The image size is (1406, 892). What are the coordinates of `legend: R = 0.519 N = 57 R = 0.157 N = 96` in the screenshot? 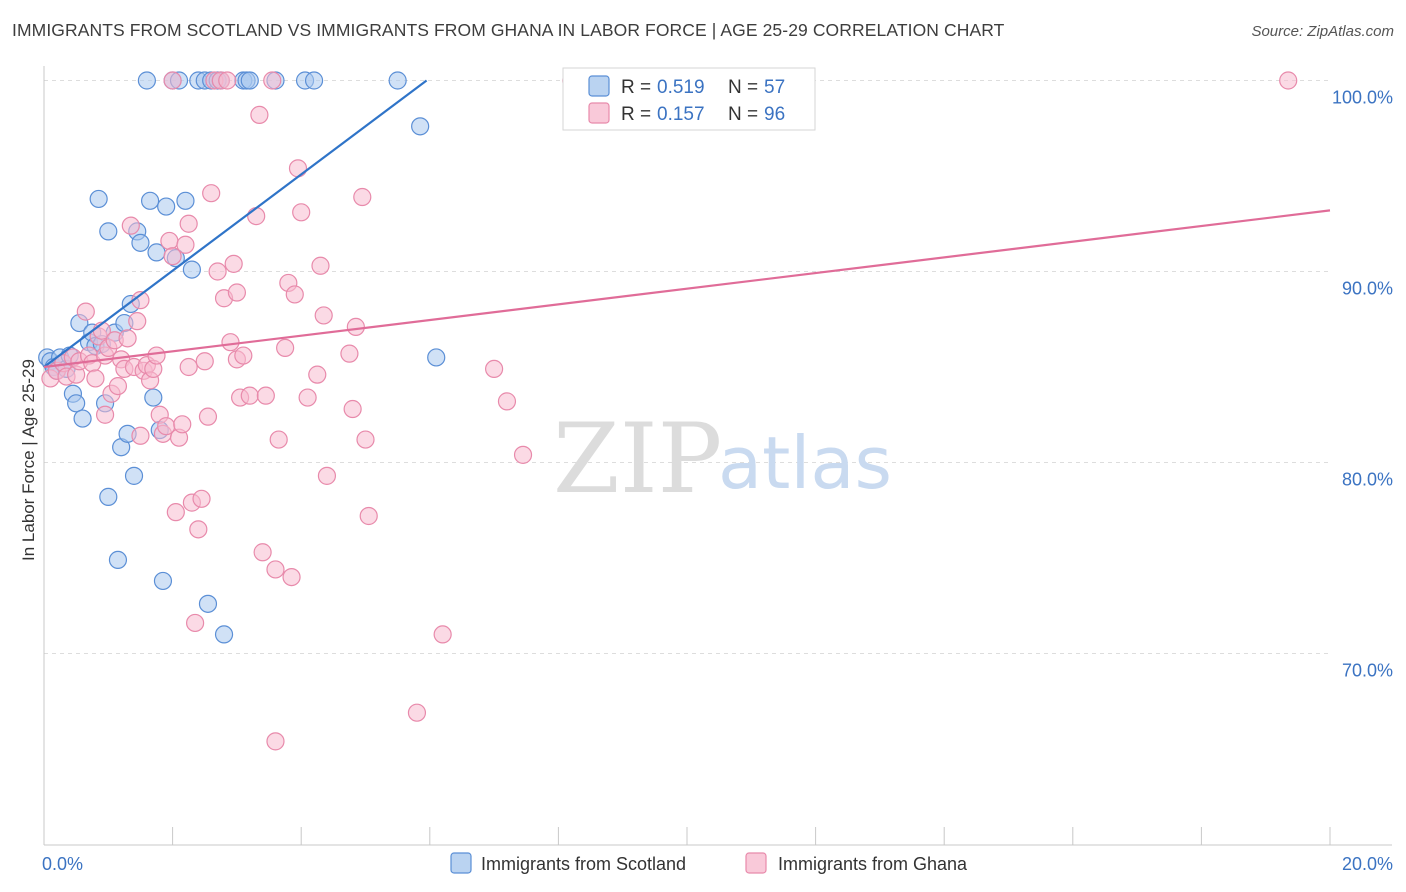 It's located at (689, 99).